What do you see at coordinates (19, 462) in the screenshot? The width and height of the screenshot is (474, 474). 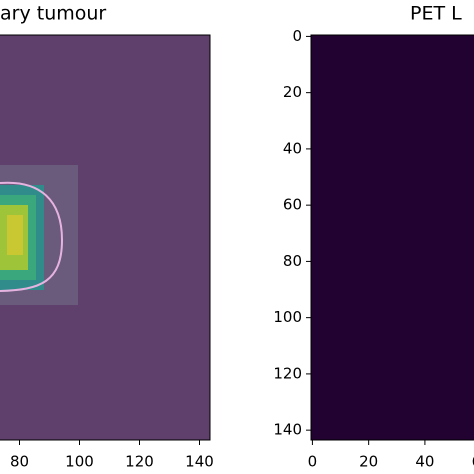 I see `x-tick-label: 80` at bounding box center [19, 462].